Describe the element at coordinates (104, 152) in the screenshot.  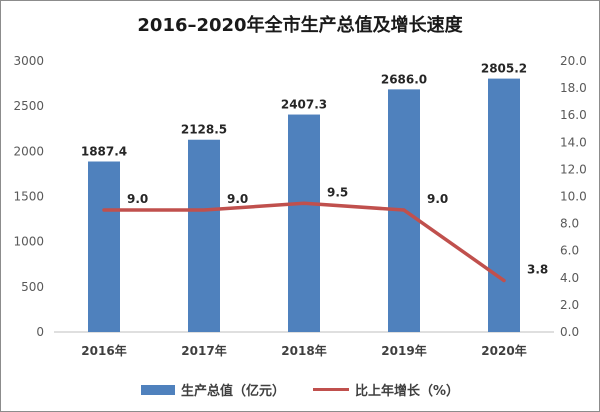
I see `bar-data-label: 1887.4` at that location.